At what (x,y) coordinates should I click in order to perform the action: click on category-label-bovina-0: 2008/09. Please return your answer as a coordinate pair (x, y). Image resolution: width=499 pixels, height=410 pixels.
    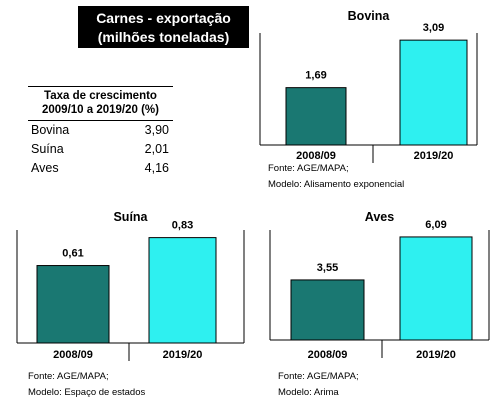
    Looking at the image, I should click on (316, 156).